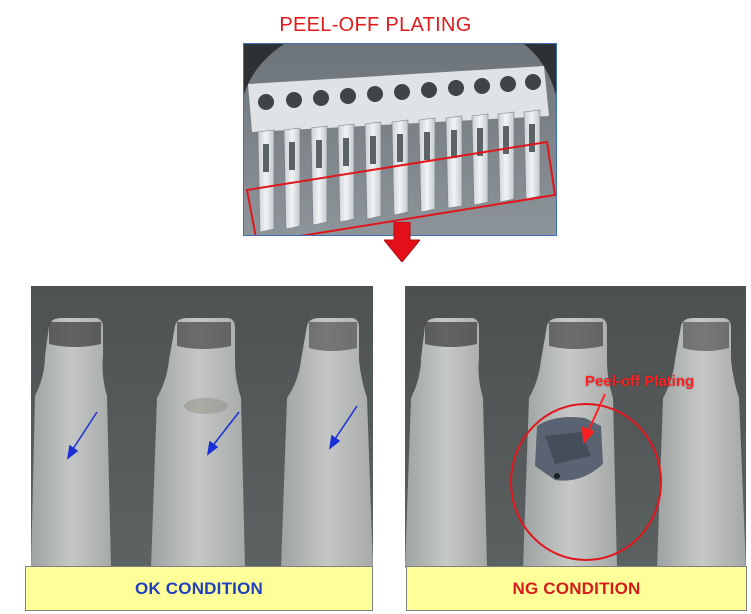 This screenshot has width=751, height=614. What do you see at coordinates (375, 25) in the screenshot?
I see `page-title: PEEL-OFF PLATING` at bounding box center [375, 25].